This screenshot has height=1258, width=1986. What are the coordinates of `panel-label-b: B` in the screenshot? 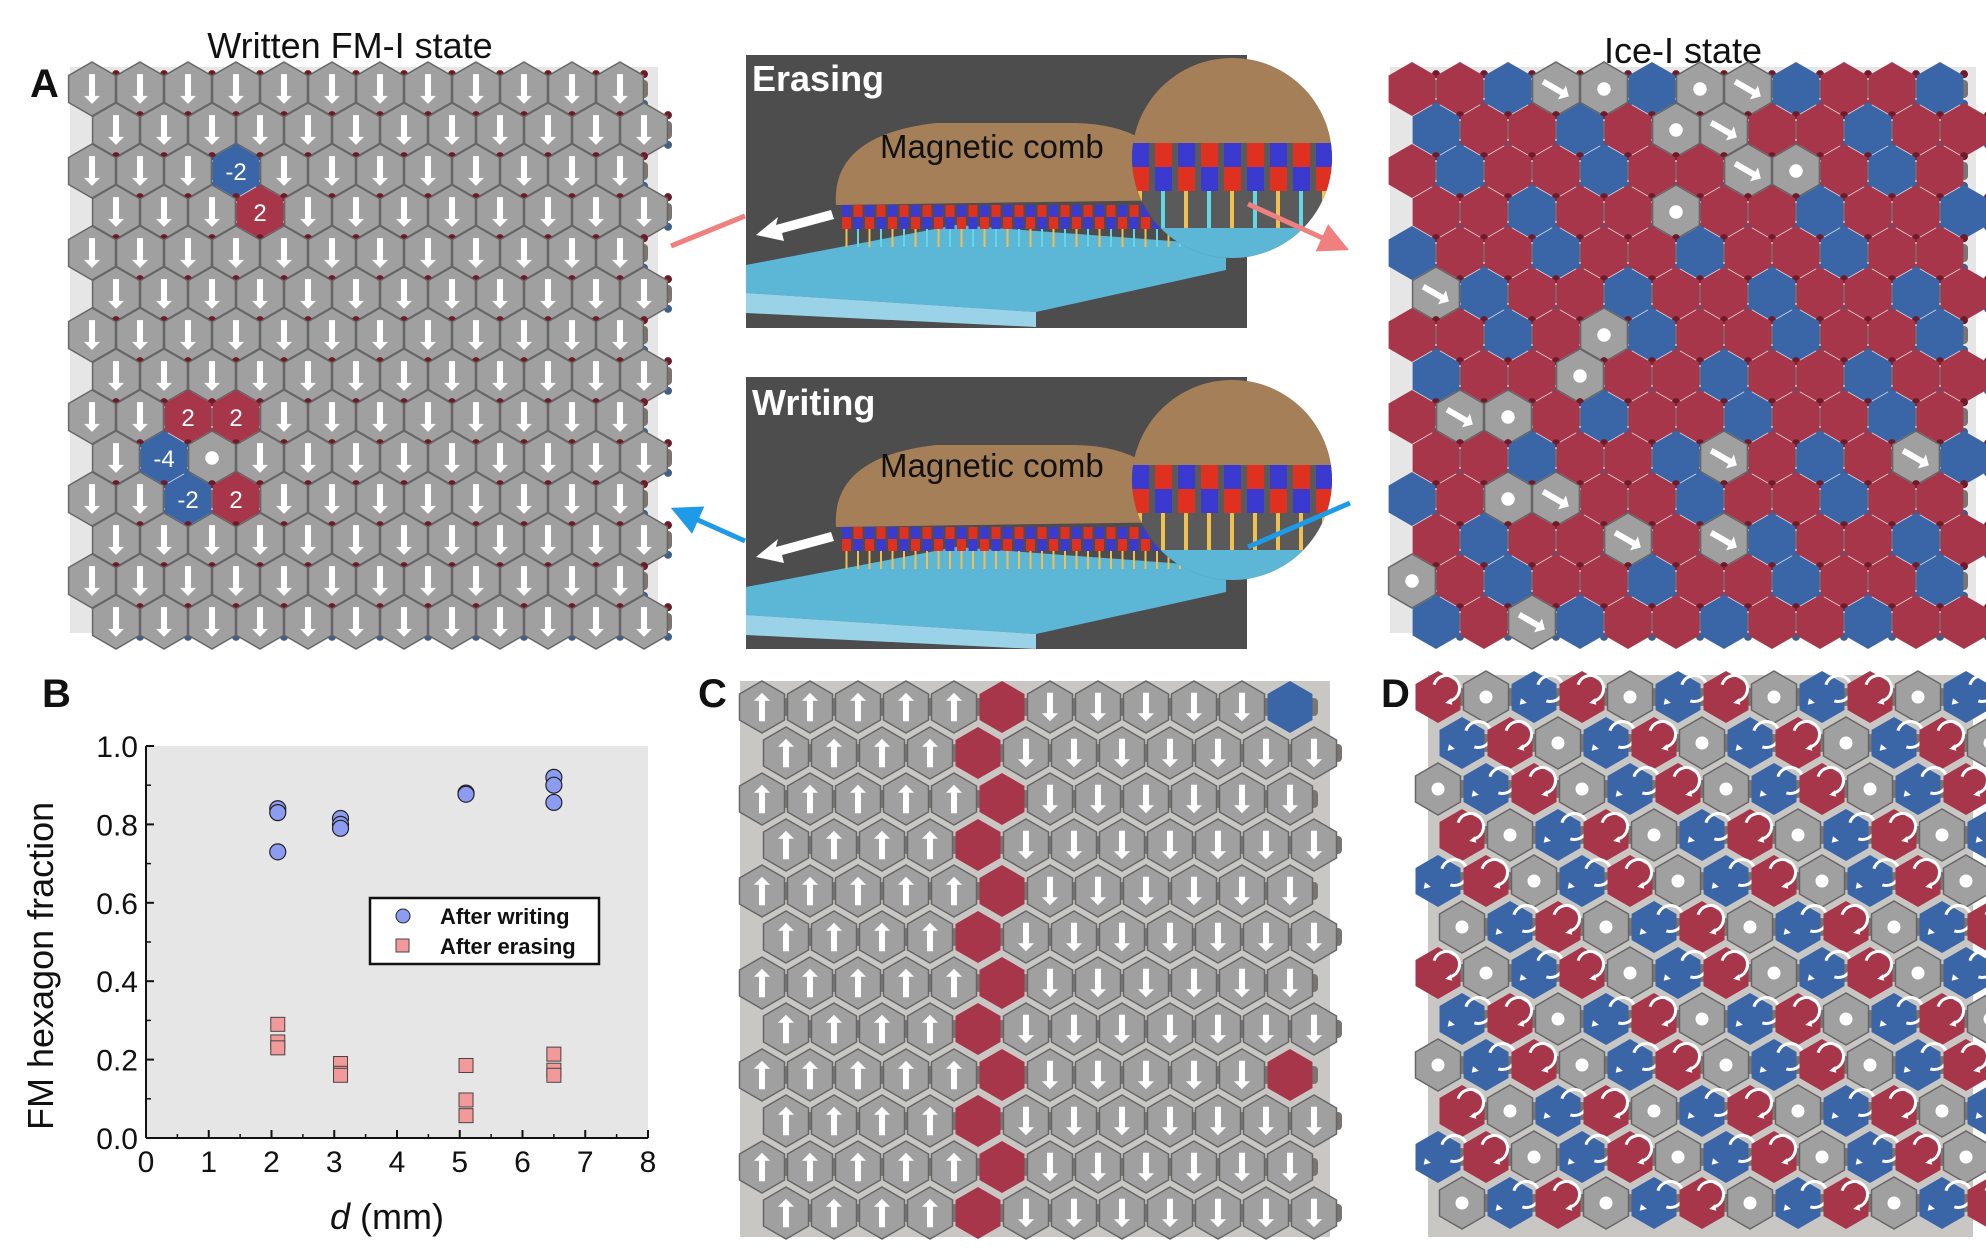 It's located at (56, 694).